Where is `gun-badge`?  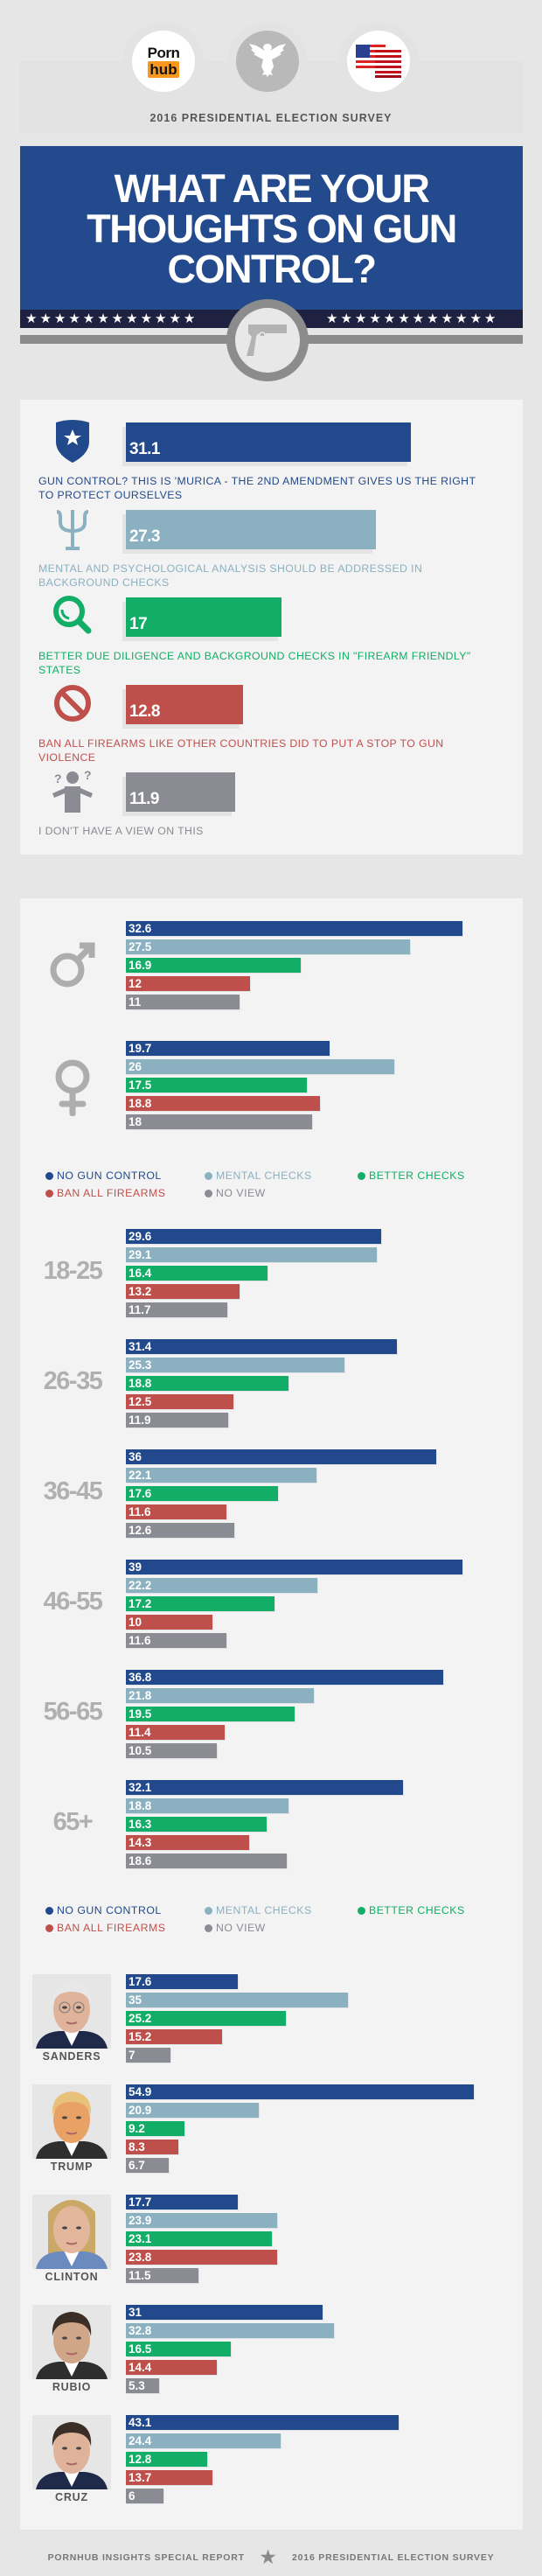 gun-badge is located at coordinates (267, 340).